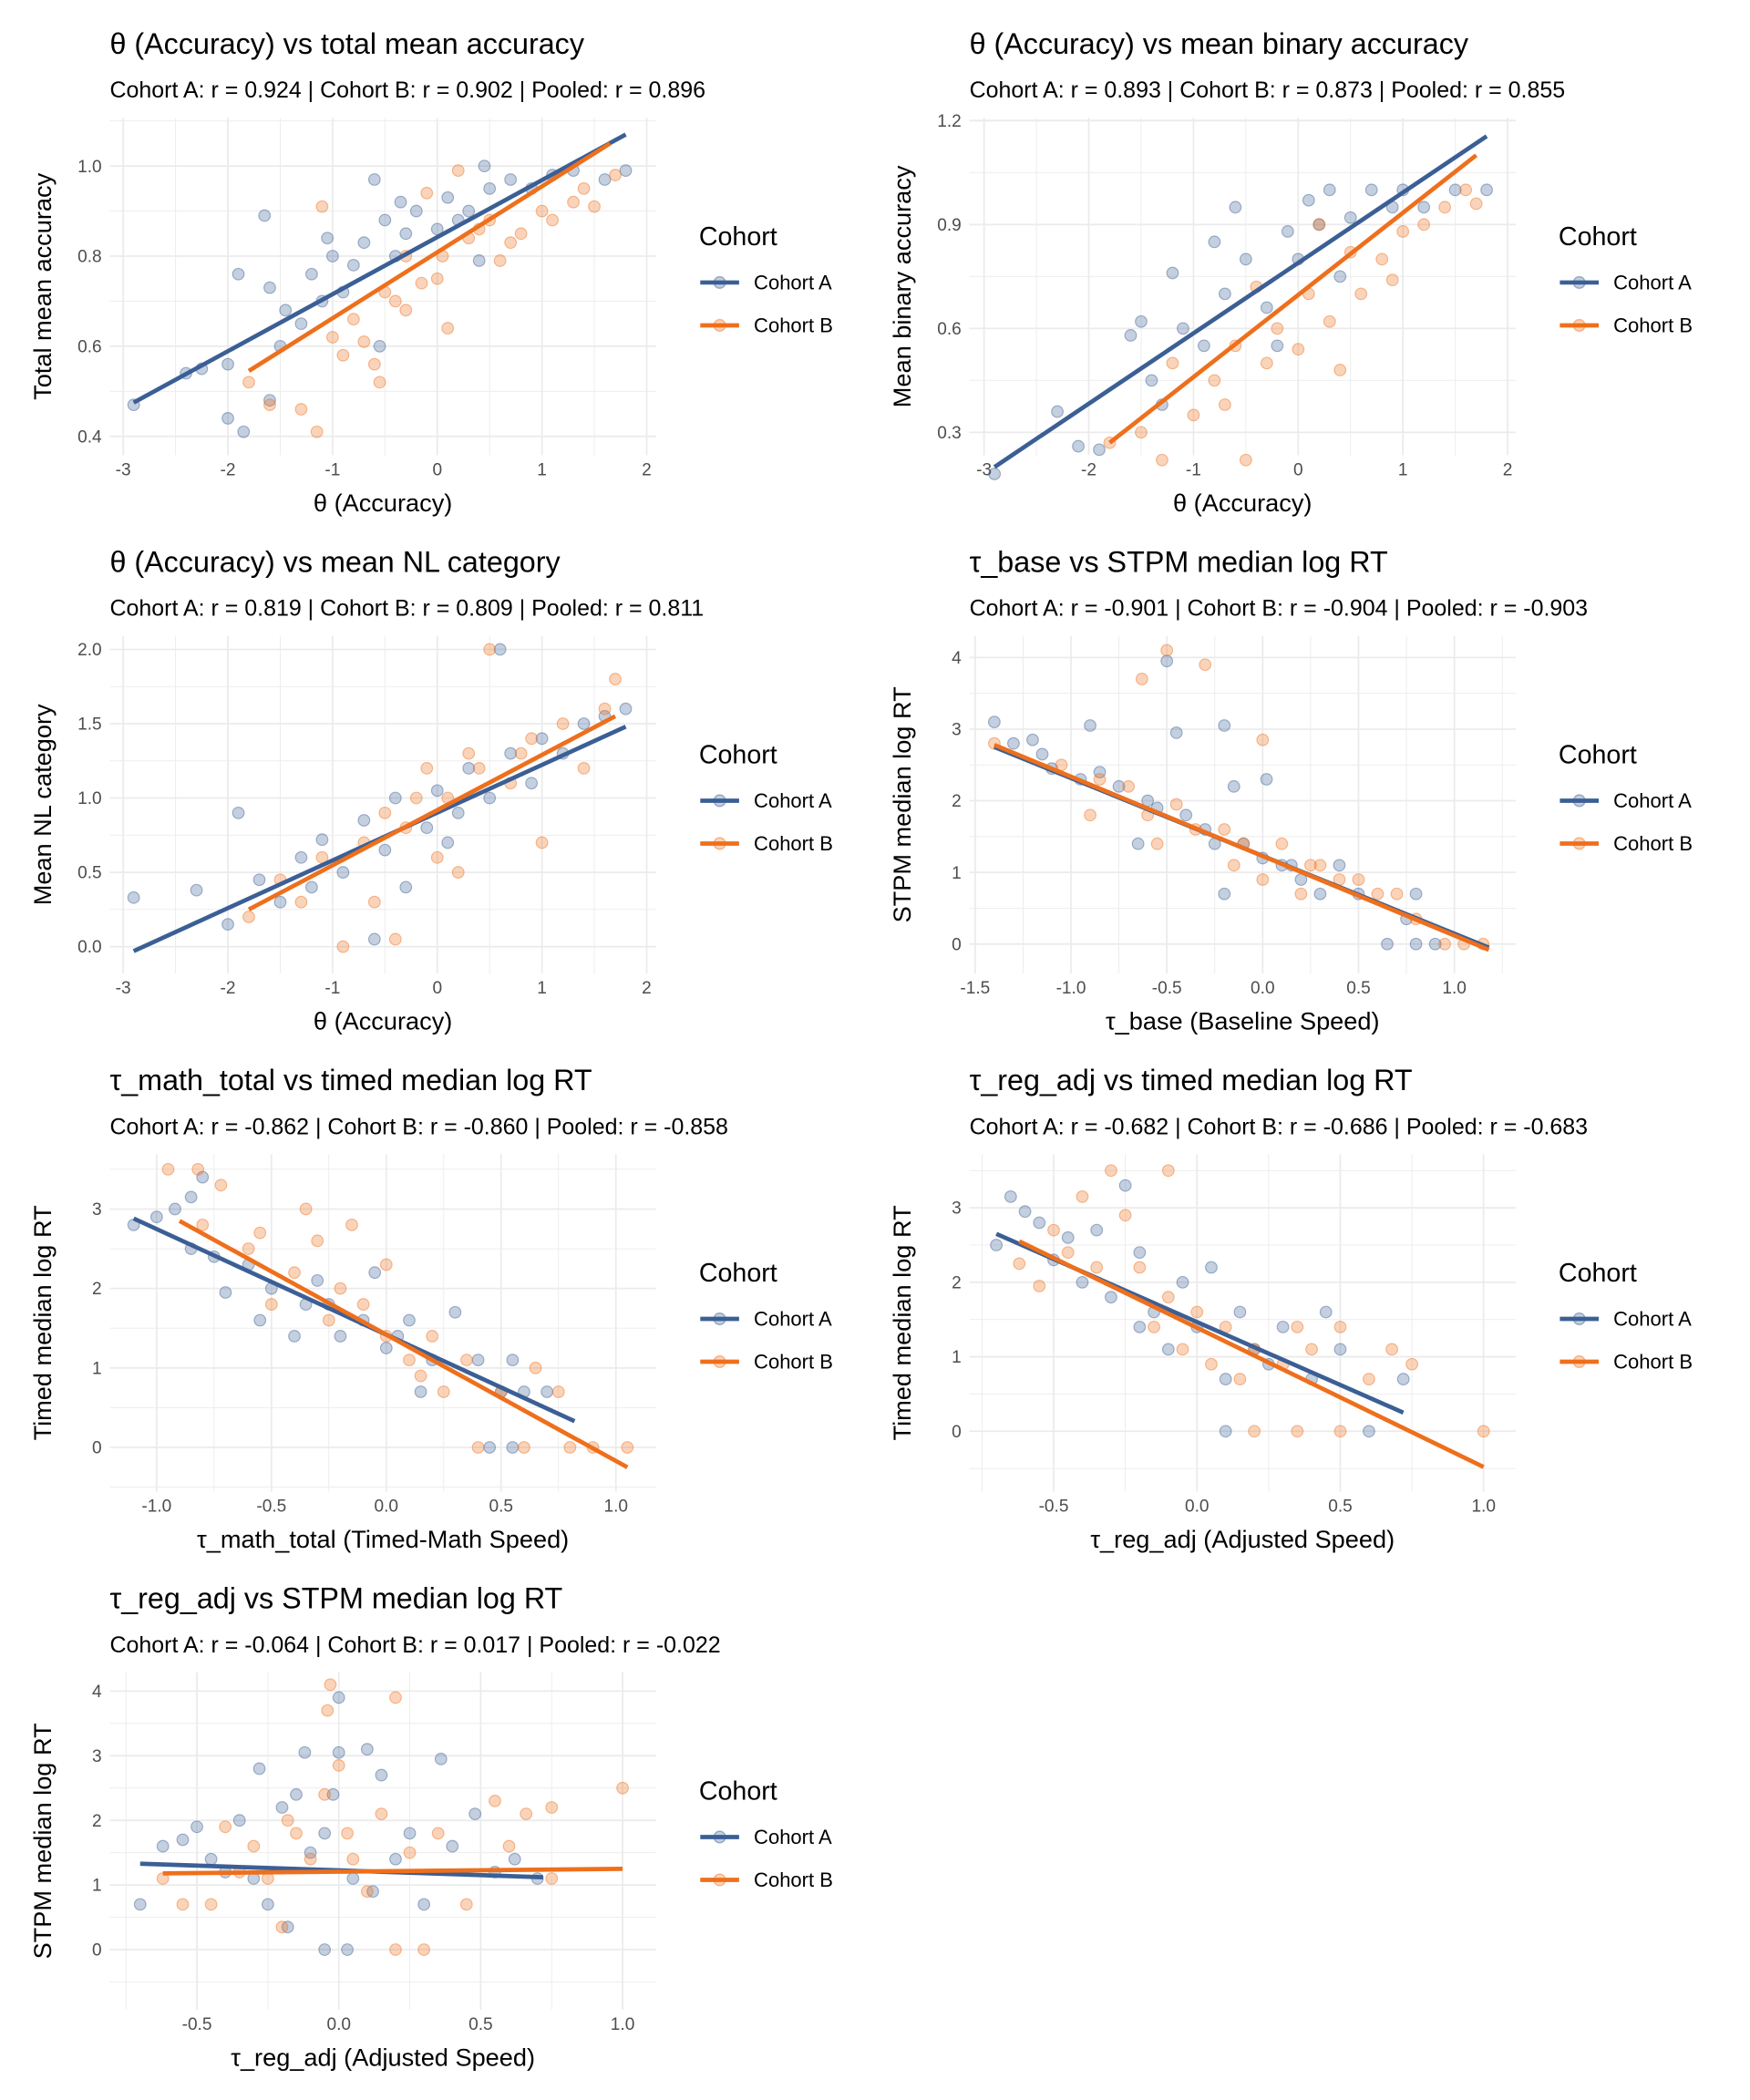  What do you see at coordinates (347, 44) in the screenshot?
I see `chart-title: θ (Accuracy) vs total mean accuracy` at bounding box center [347, 44].